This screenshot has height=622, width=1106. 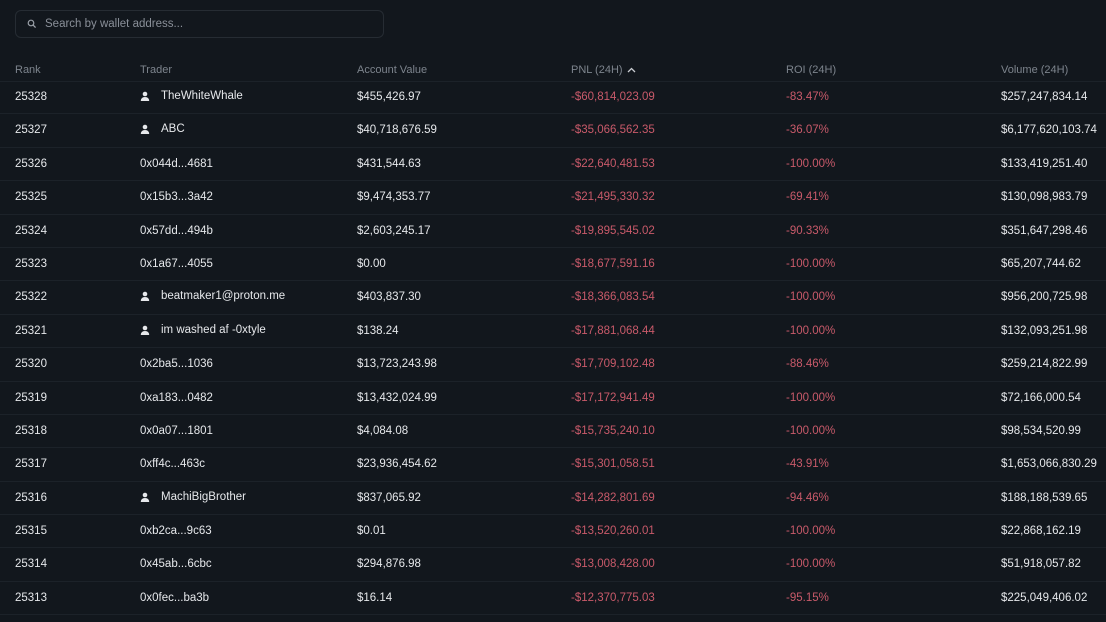 I want to click on trader-cell: TheWhiteWhale, so click(x=191, y=97).